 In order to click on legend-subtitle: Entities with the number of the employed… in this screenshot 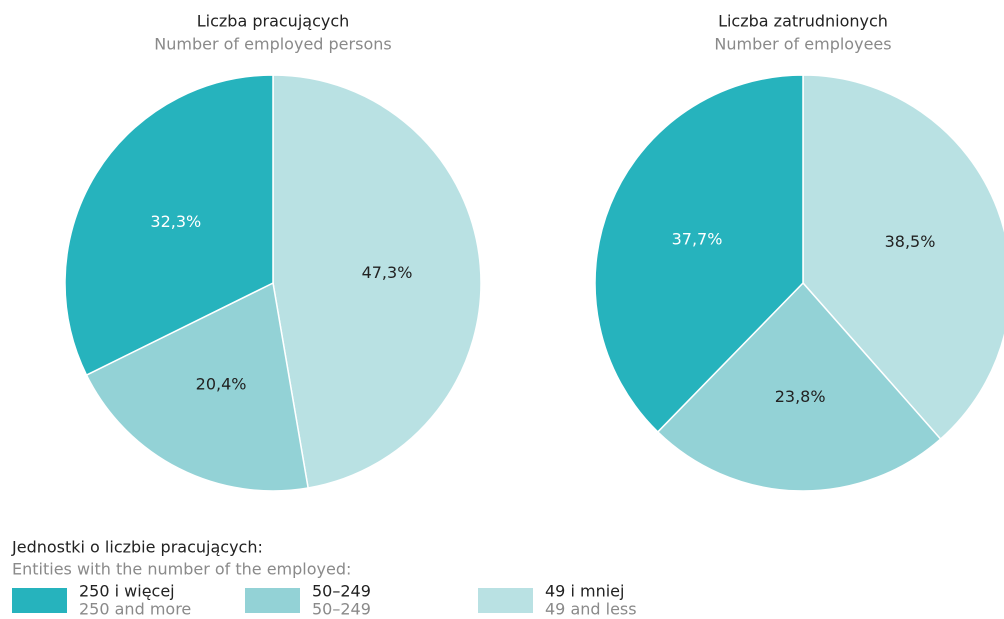, I will do `click(181, 569)`.